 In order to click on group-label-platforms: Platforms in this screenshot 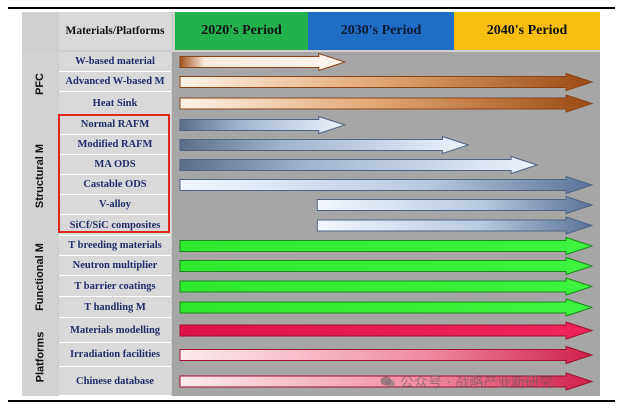, I will do `click(40, 357)`.